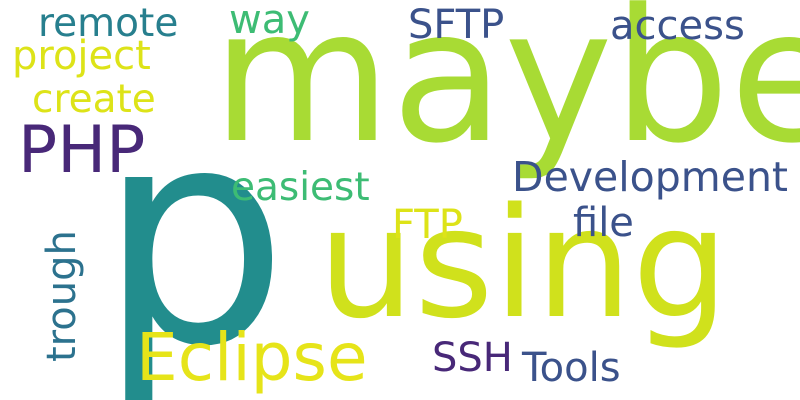 This screenshot has height=400, width=800. I want to click on word-trough: trough, so click(62, 296).